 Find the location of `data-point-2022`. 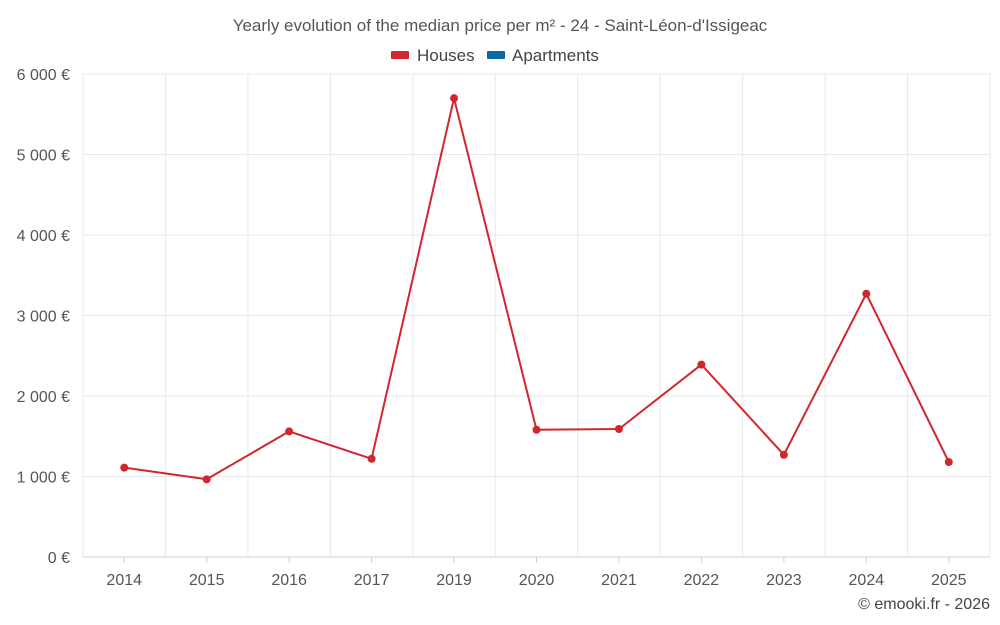

data-point-2022 is located at coordinates (701, 364).